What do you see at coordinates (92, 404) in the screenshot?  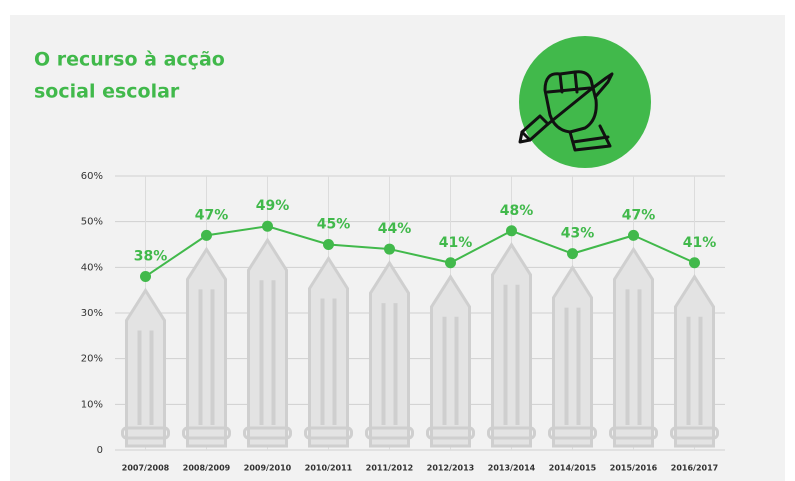 I see `y-tick-label: 10%` at bounding box center [92, 404].